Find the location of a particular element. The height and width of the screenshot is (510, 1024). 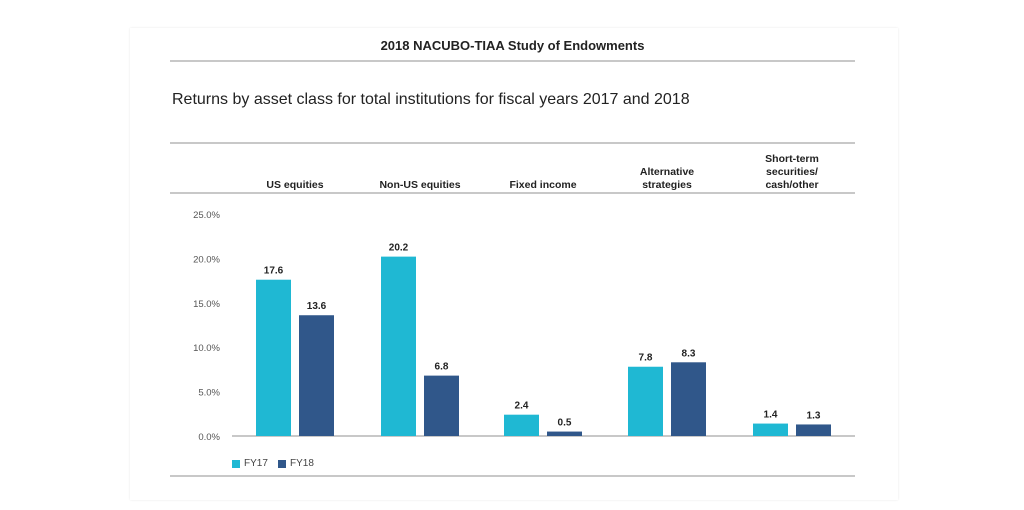

data-label: 13.6 is located at coordinates (317, 306).